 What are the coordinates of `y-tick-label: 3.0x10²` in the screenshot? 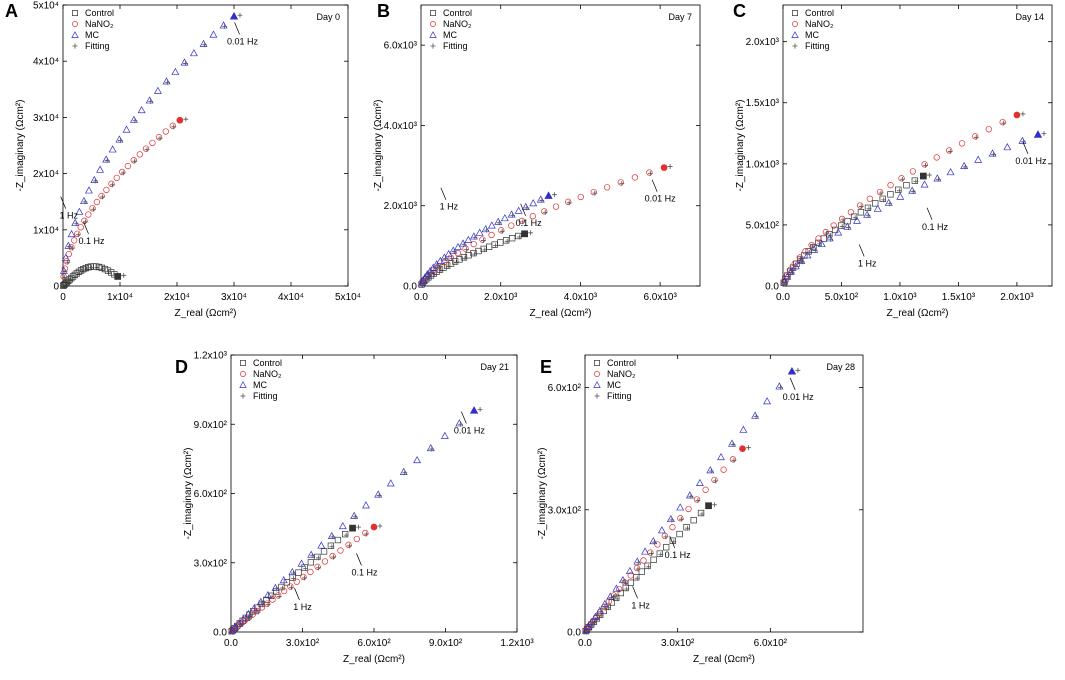 It's located at (211, 563).